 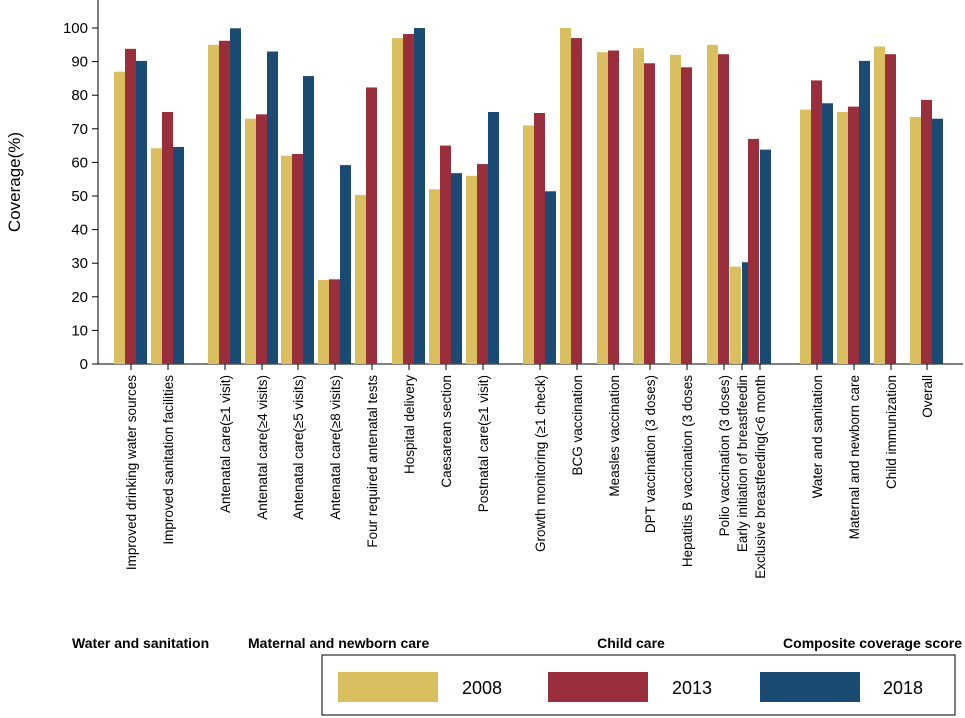 What do you see at coordinates (79, 297) in the screenshot?
I see `y-tick-label: 20` at bounding box center [79, 297].